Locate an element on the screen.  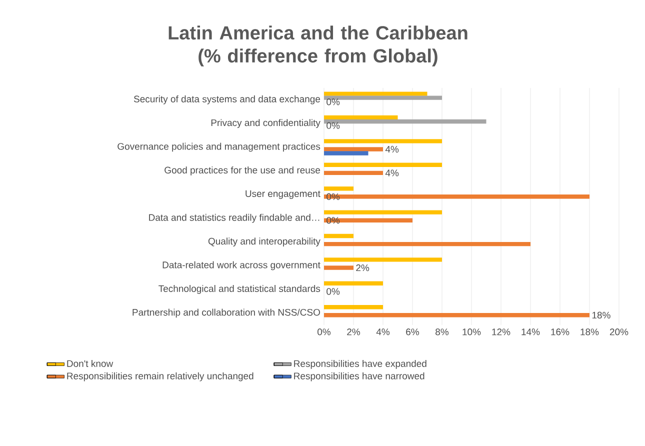
x-tick-label: 2% is located at coordinates (353, 332).